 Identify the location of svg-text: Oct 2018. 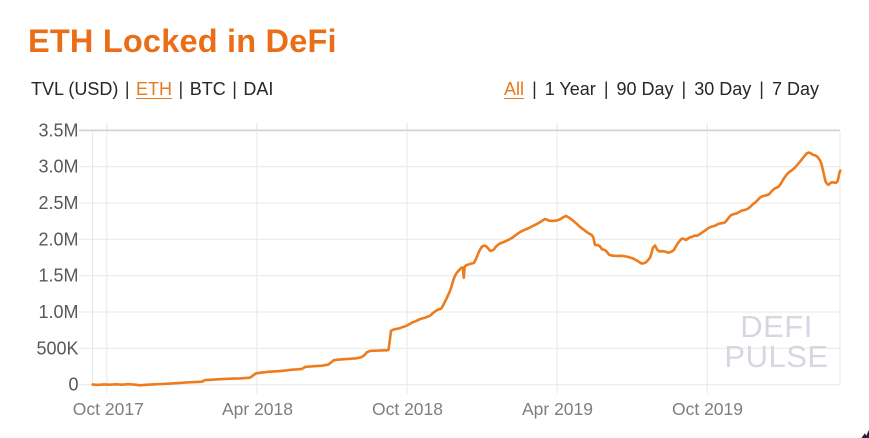
(407, 409).